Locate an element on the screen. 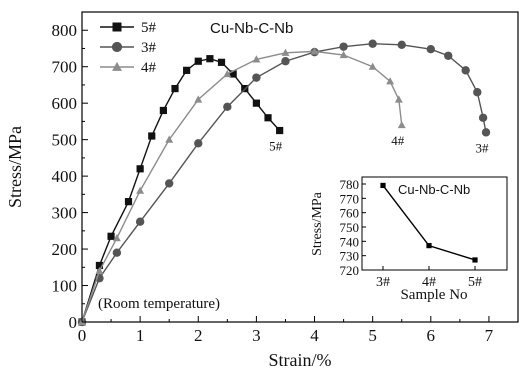 The image size is (523, 371). inset-plot-frame is located at coordinates (434, 223).